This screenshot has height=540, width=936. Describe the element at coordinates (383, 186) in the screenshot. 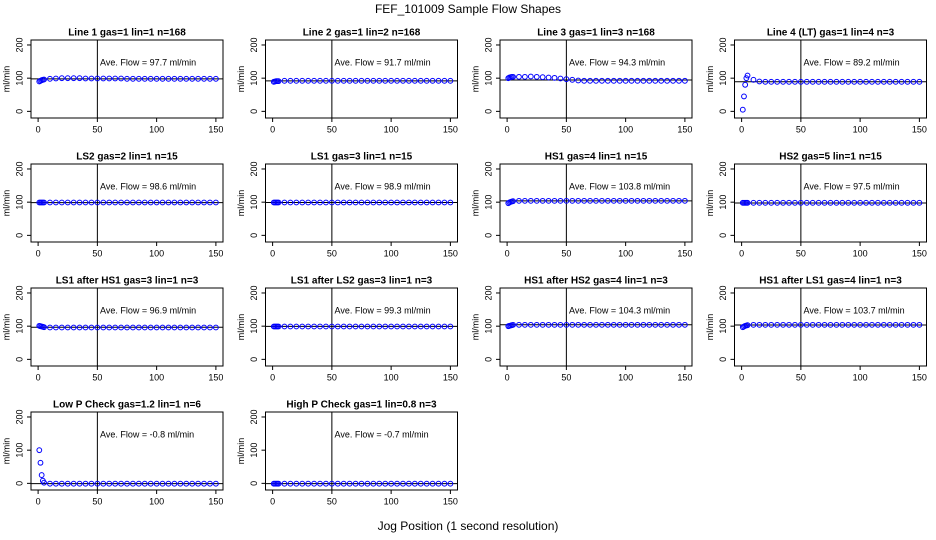

I see `annotation: Ave. Flow = 98.9 ml/min` at that location.